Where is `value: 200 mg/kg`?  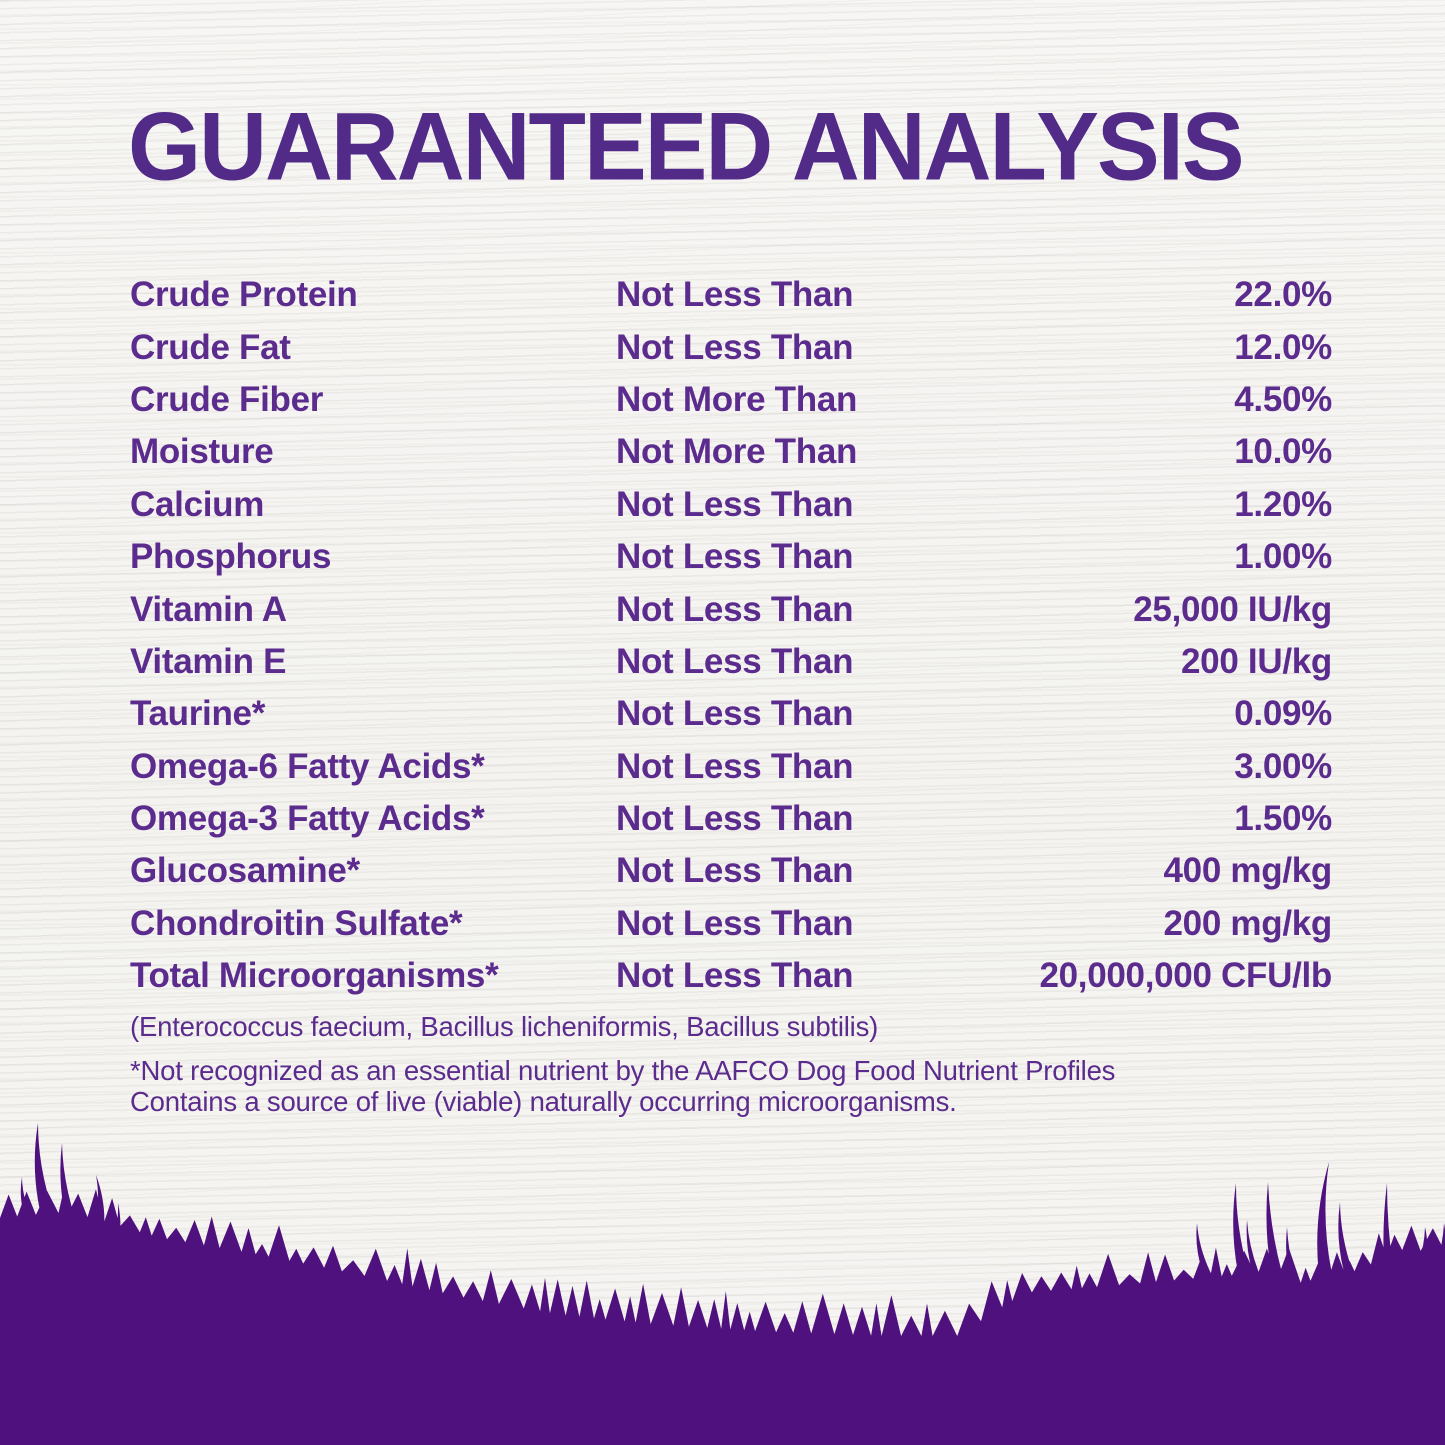 value: 200 mg/kg is located at coordinates (1248, 923).